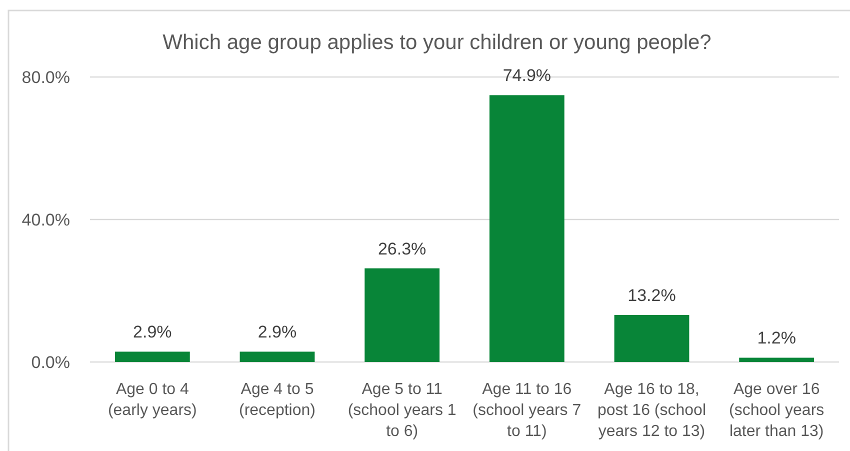 The width and height of the screenshot is (850, 451). I want to click on y-tick-label: 40.0%, so click(46, 220).